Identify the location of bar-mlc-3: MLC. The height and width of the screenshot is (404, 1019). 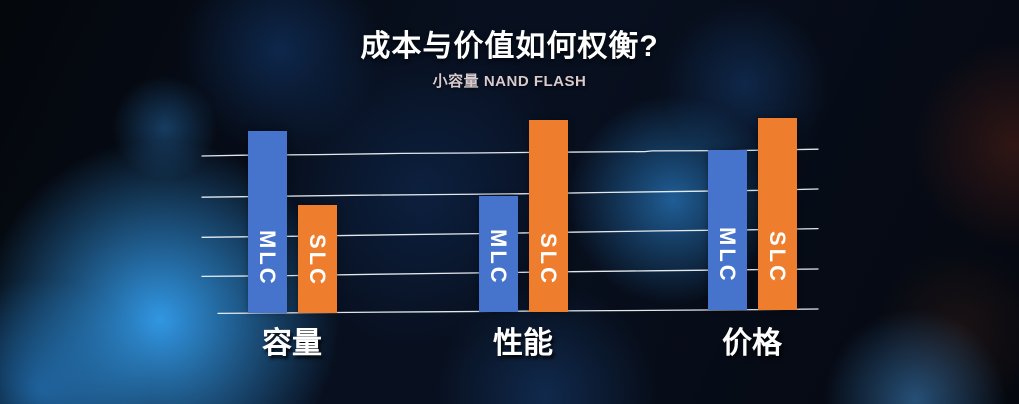
(727, 230).